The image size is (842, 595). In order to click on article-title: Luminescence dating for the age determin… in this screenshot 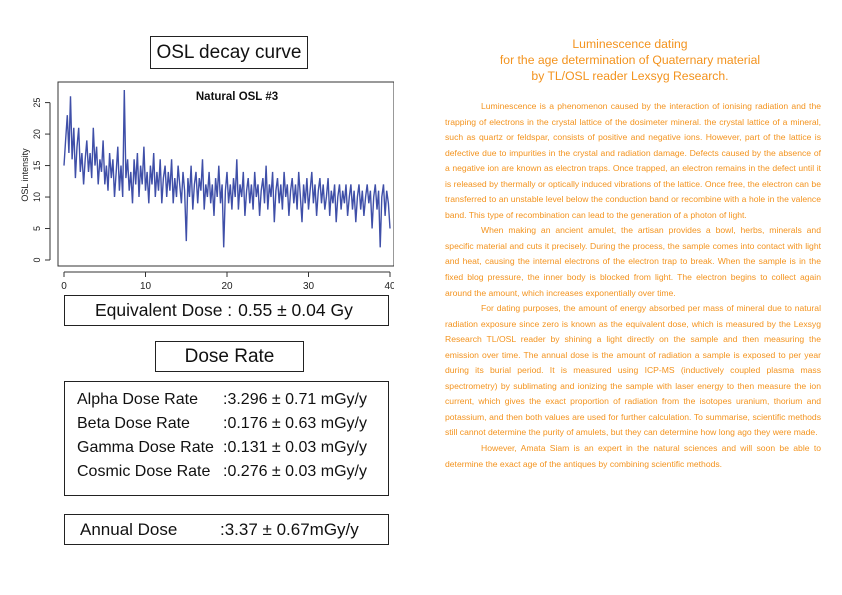, I will do `click(630, 60)`.